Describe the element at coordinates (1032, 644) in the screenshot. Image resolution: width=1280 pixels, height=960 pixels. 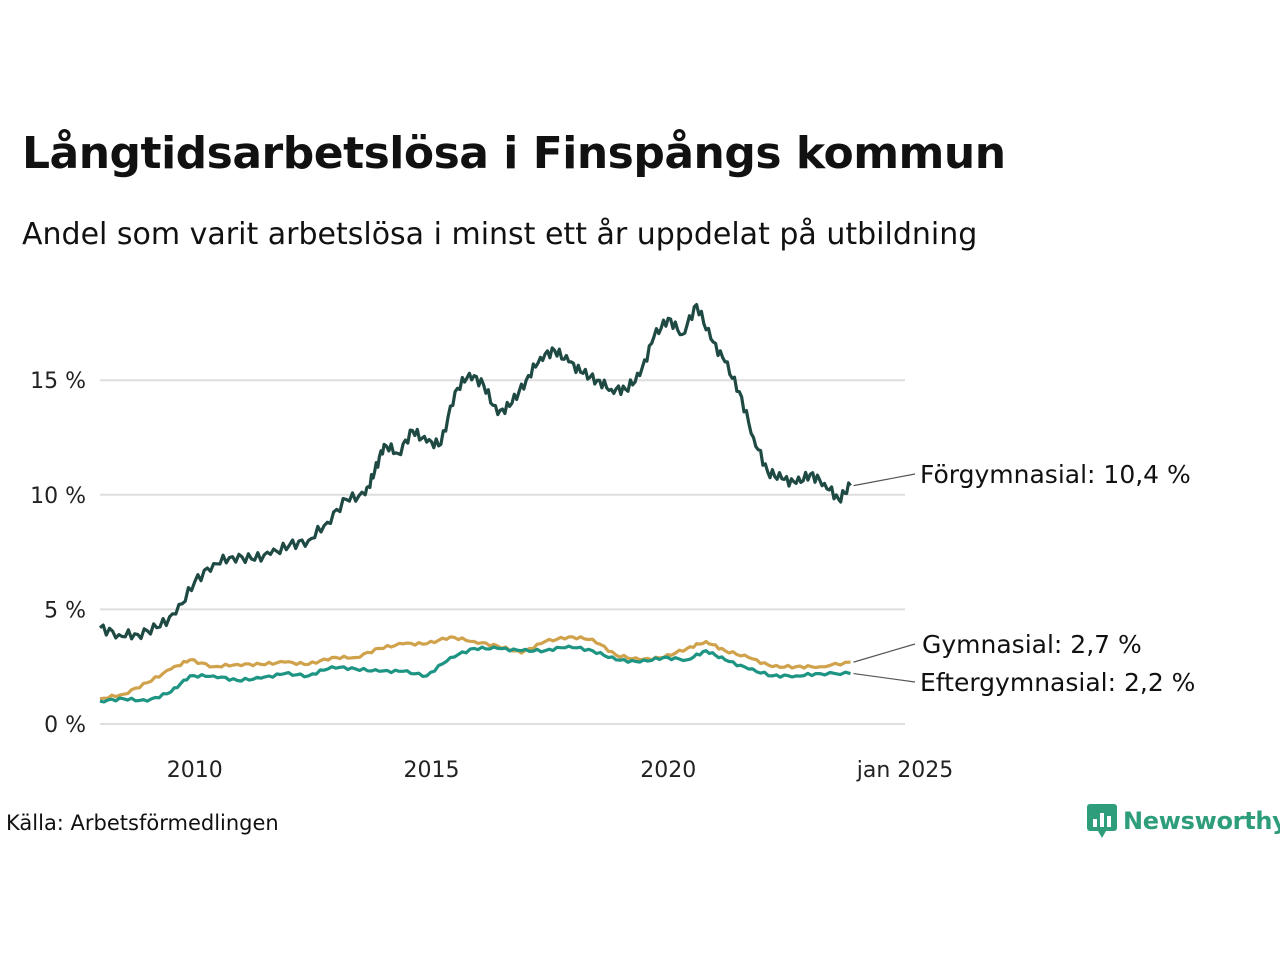
I see `end-label-gymnasial: Gymnasial: 2,7 %` at that location.